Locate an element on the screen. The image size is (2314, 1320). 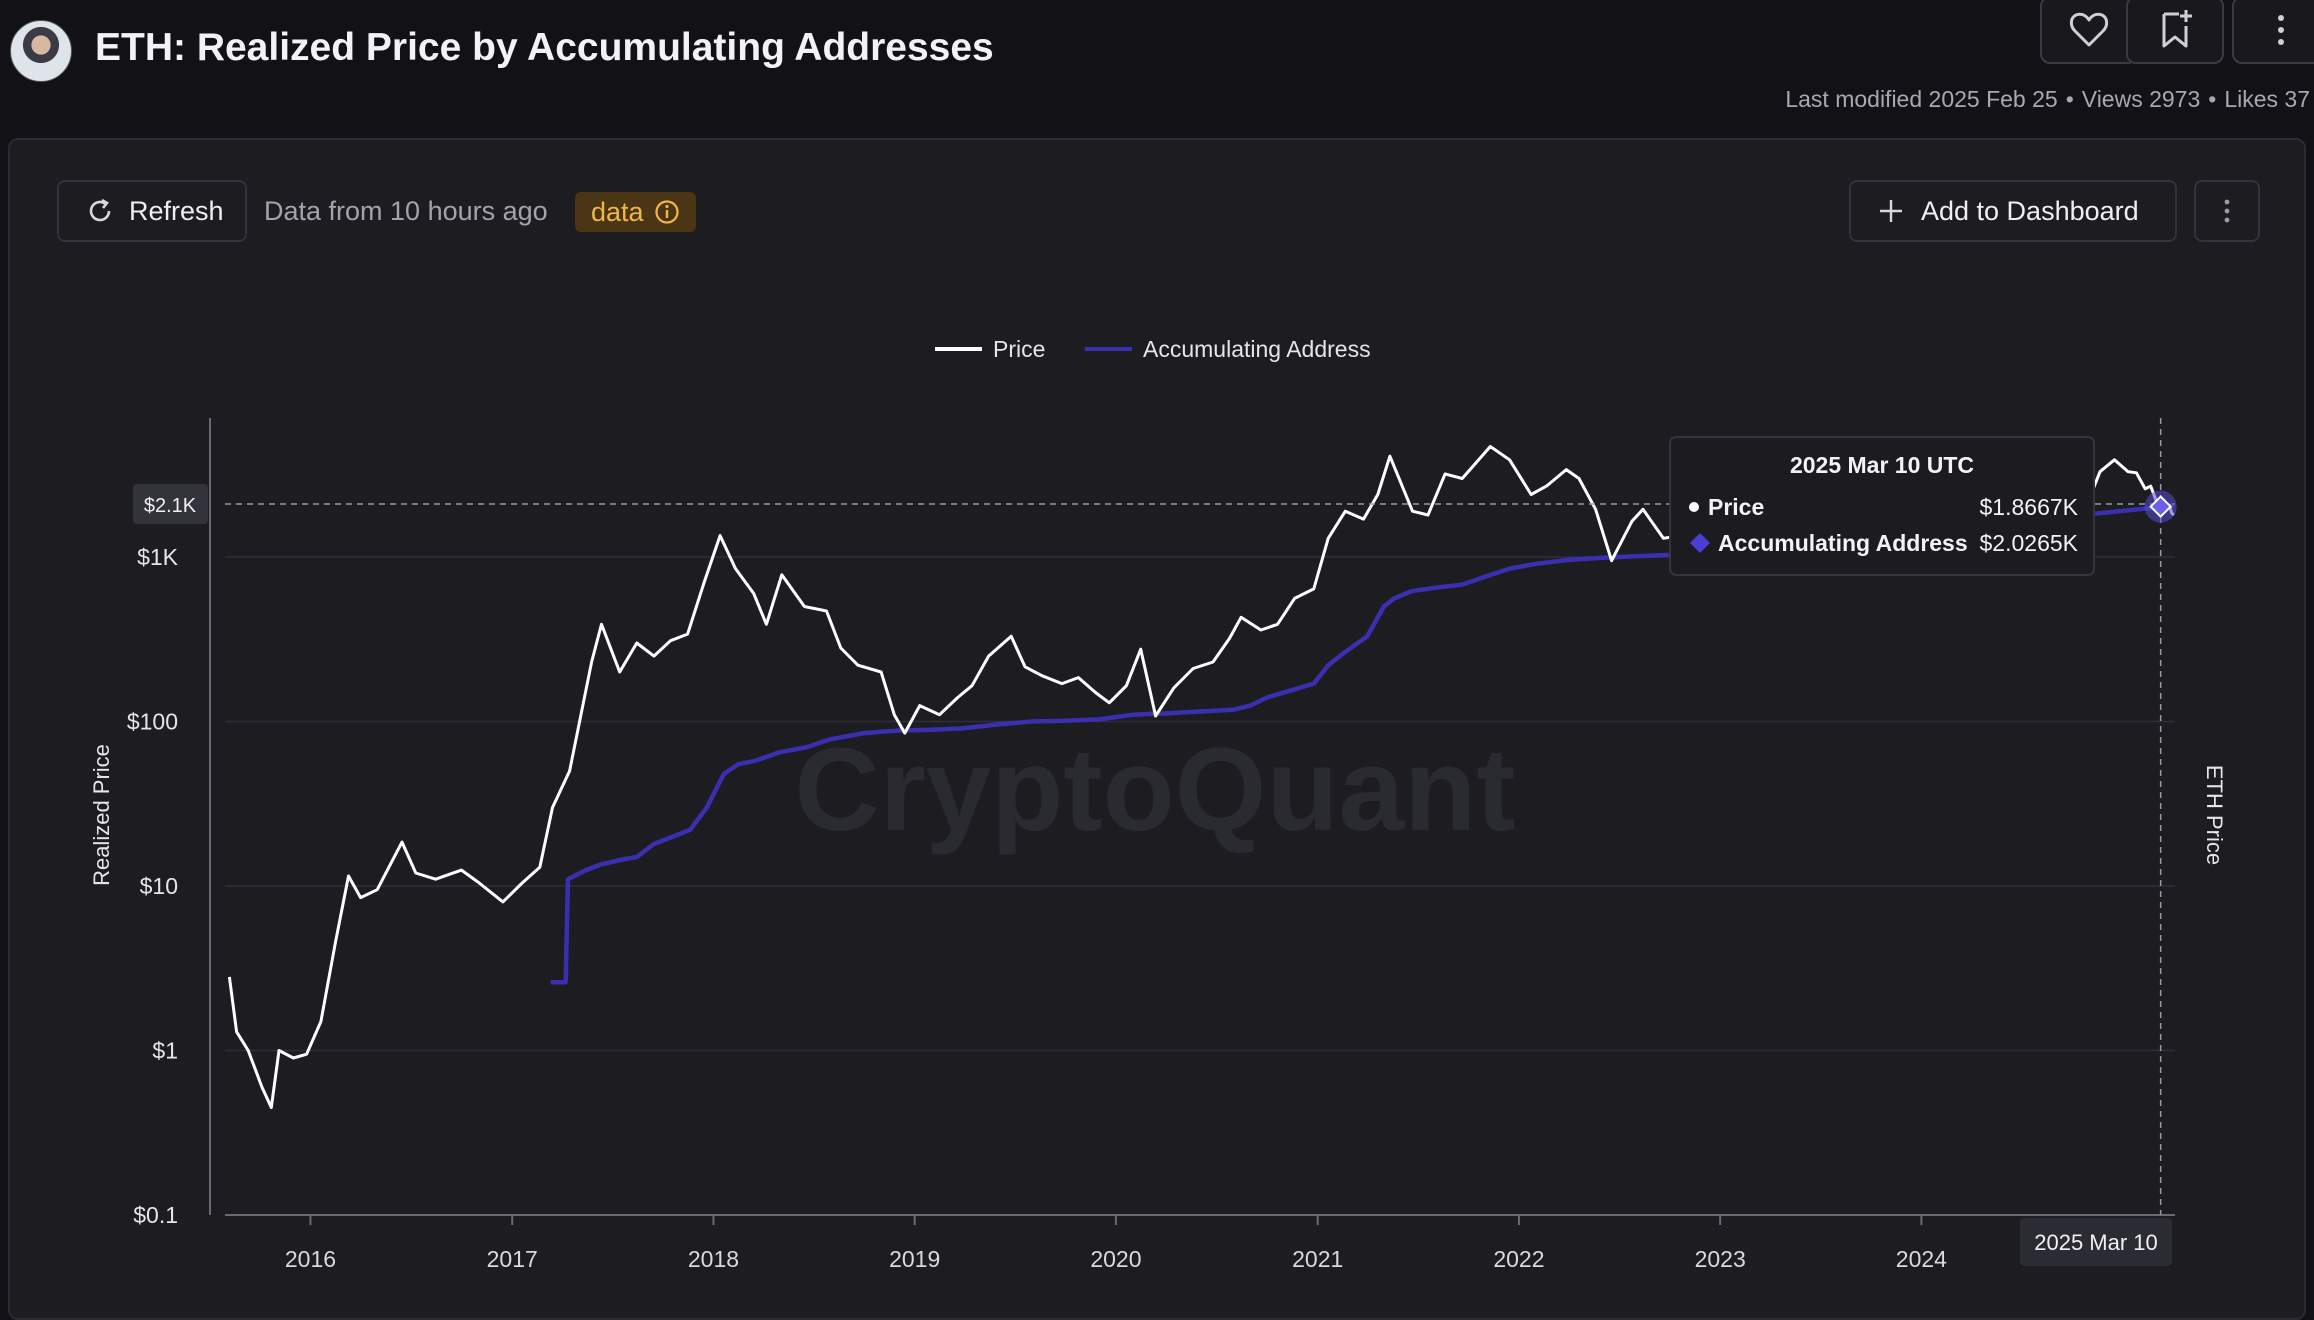
chart-more-button is located at coordinates (2227, 211).